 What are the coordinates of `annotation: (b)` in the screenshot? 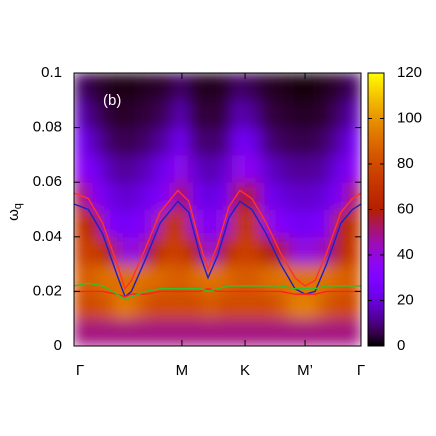 It's located at (112, 100).